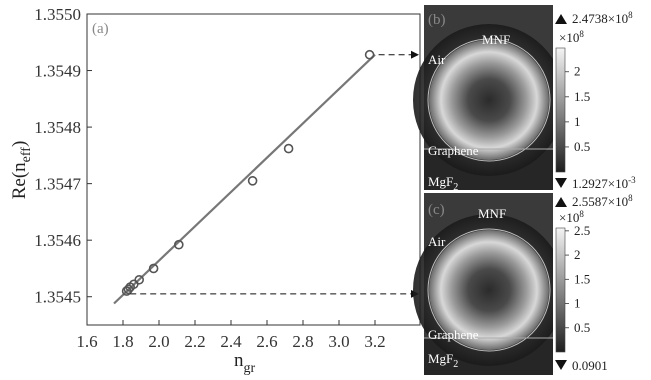 This screenshot has width=651, height=380. Describe the element at coordinates (57, 71) in the screenshot. I see `y-tick-label: 1.3549` at that location.